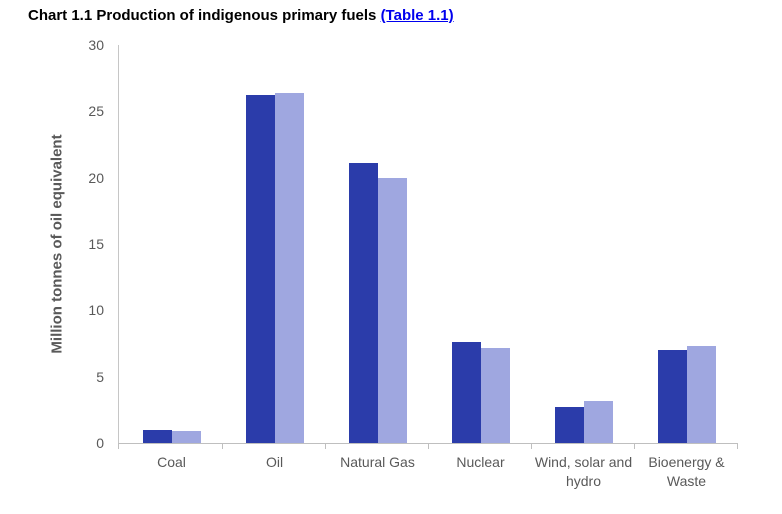 This screenshot has width=782, height=514. Describe the element at coordinates (672, 396) in the screenshot. I see `bar-series1-bioenergy-waste` at that location.